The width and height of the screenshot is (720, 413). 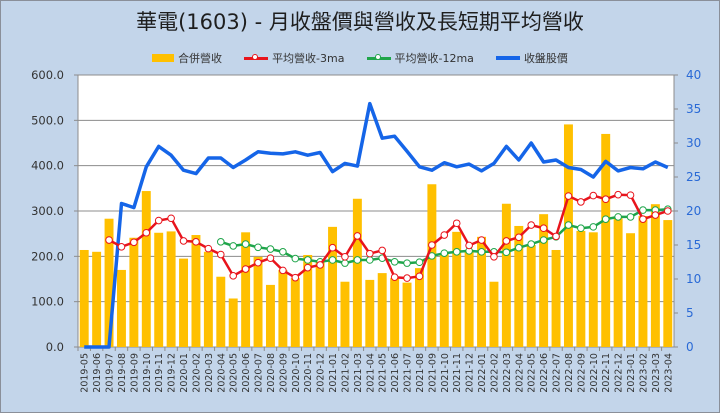 What do you see at coordinates (643, 373) in the screenshot?
I see `x-axis-tick-label: 2023-02` at bounding box center [643, 373].